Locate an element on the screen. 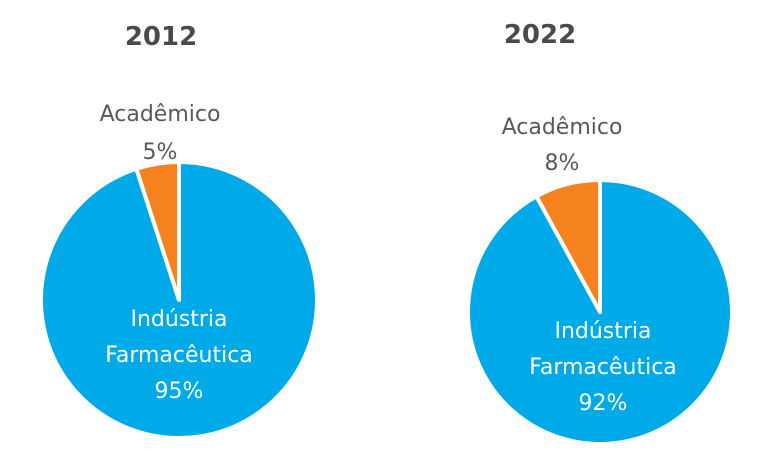 The image size is (768, 472). value-academico-2022: 8% is located at coordinates (562, 163).